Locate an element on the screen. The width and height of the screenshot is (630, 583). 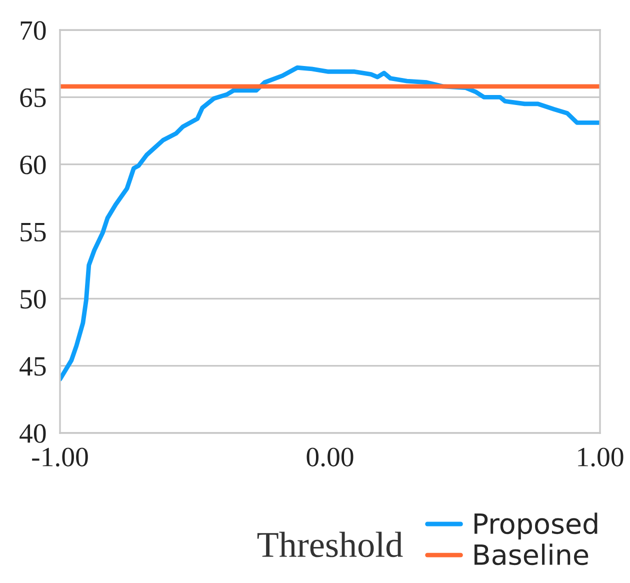
x-tick-label: -1.00 is located at coordinates (60, 457).